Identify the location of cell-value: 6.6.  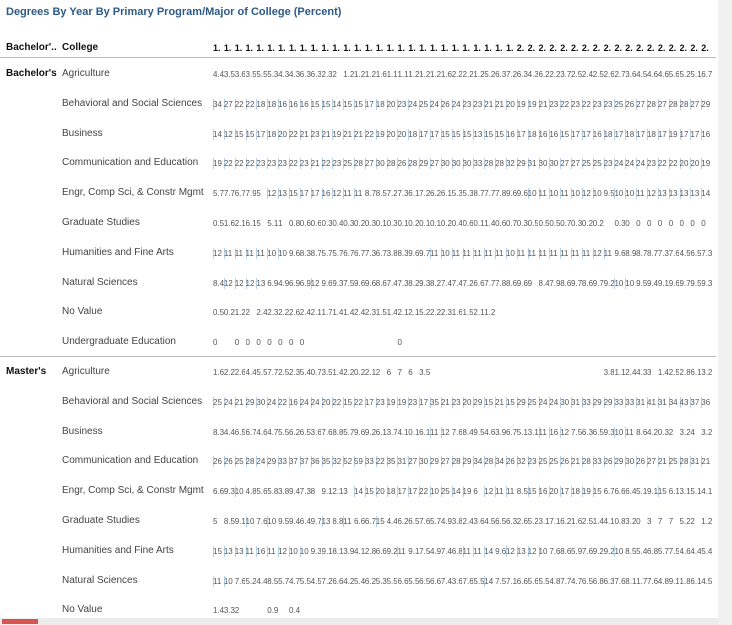
(338, 581).